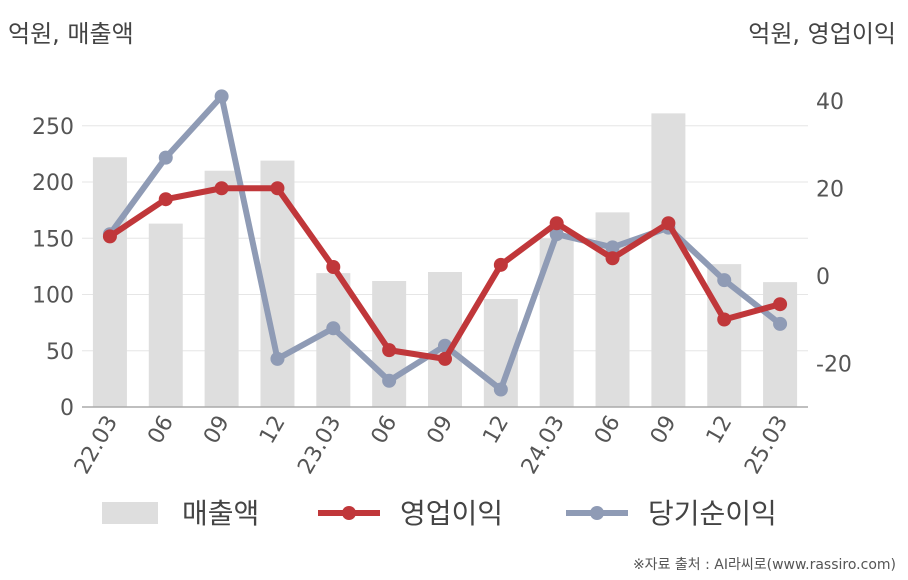 Image resolution: width=908 pixels, height=580 pixels. Describe the element at coordinates (543, 445) in the screenshot. I see `x-tick-label: 24.03` at that location.